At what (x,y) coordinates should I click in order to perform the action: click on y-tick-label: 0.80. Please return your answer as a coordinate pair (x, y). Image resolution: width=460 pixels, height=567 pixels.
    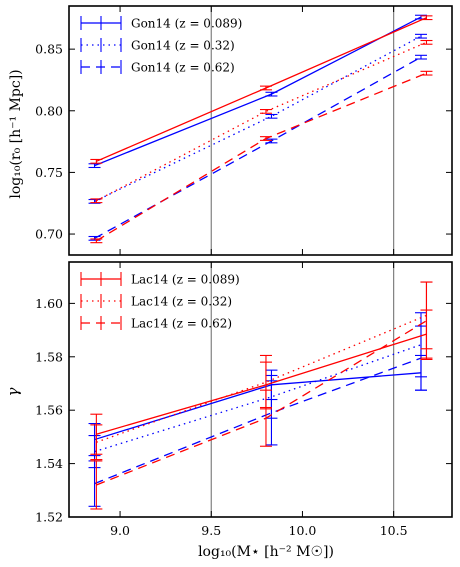
    Looking at the image, I should click on (49, 110).